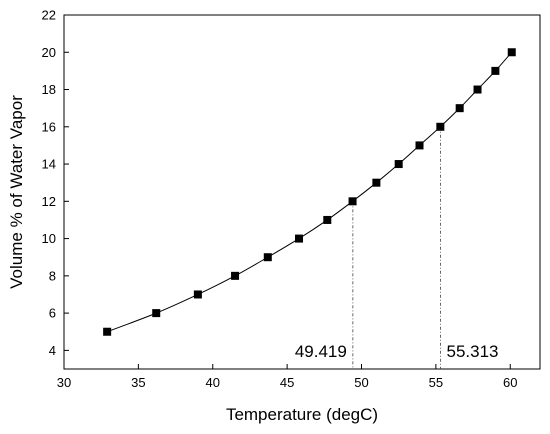  I want to click on x-tick-label: 40, so click(213, 382).